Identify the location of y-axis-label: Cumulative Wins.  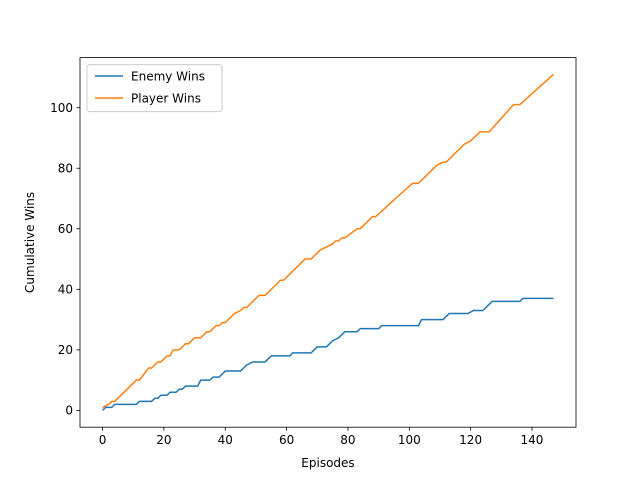
(30, 242).